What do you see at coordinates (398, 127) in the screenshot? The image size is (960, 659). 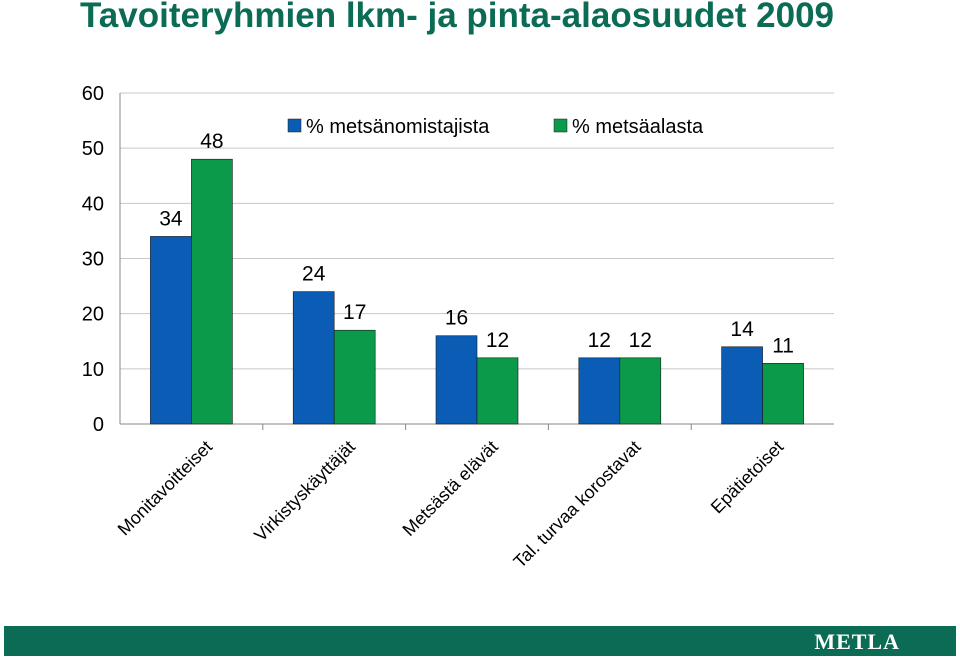 I see `legend-label: % metsänomistajista` at bounding box center [398, 127].